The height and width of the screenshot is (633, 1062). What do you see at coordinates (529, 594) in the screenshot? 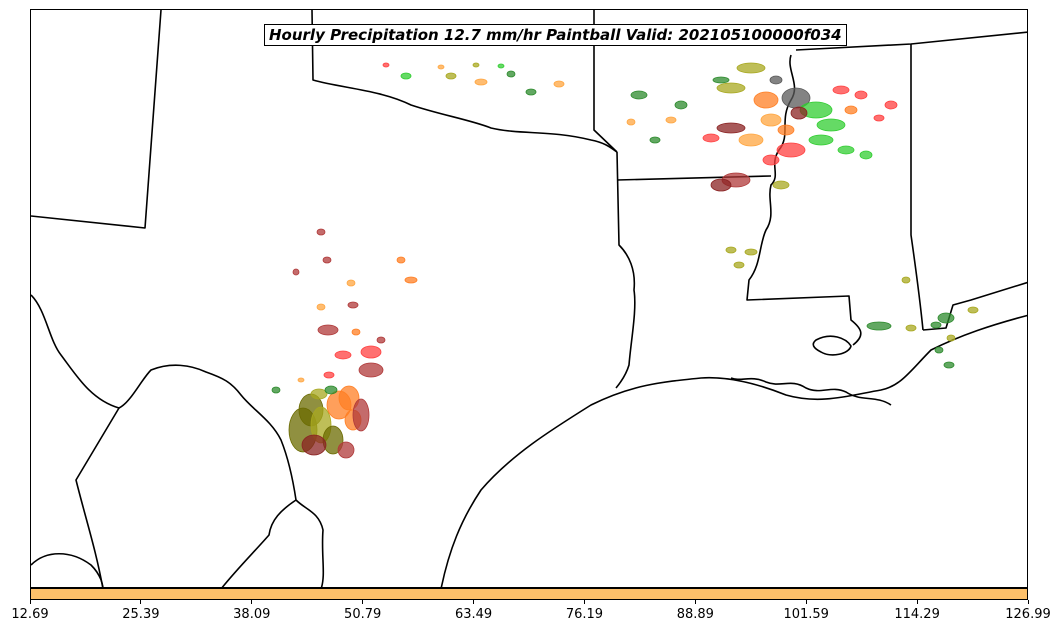
I see `colorbar` at bounding box center [529, 594].